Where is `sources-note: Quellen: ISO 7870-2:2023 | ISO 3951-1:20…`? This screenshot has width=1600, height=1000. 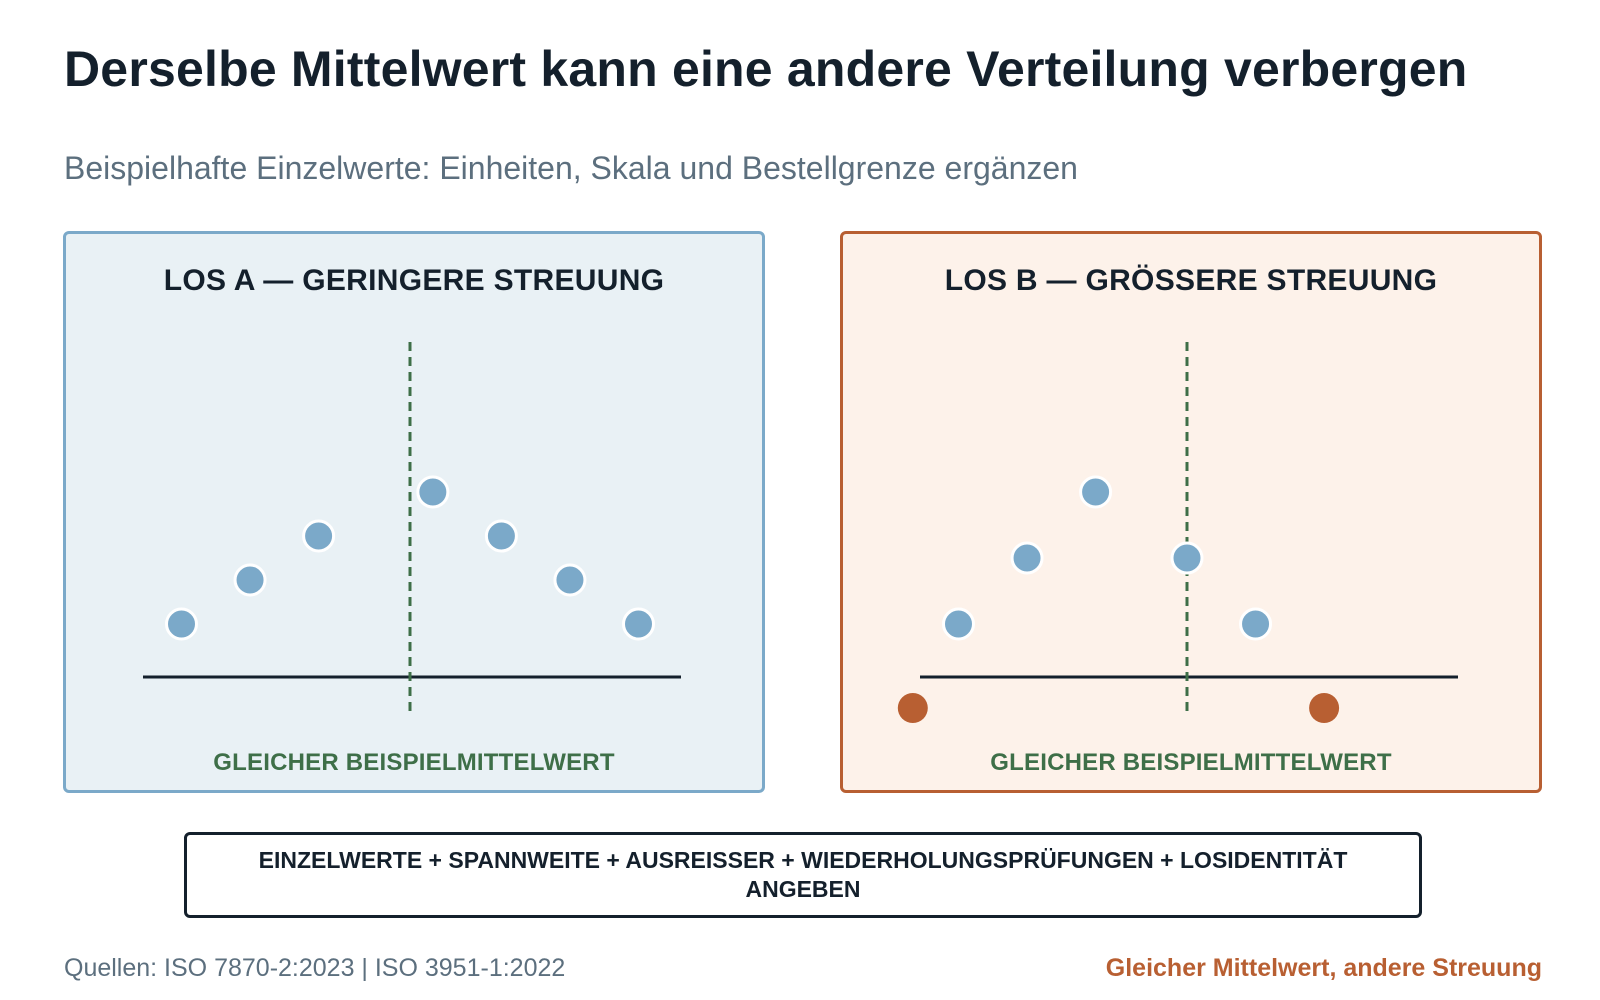 sources-note: Quellen: ISO 7870-2:2023 | ISO 3951-1:20… is located at coordinates (315, 968).